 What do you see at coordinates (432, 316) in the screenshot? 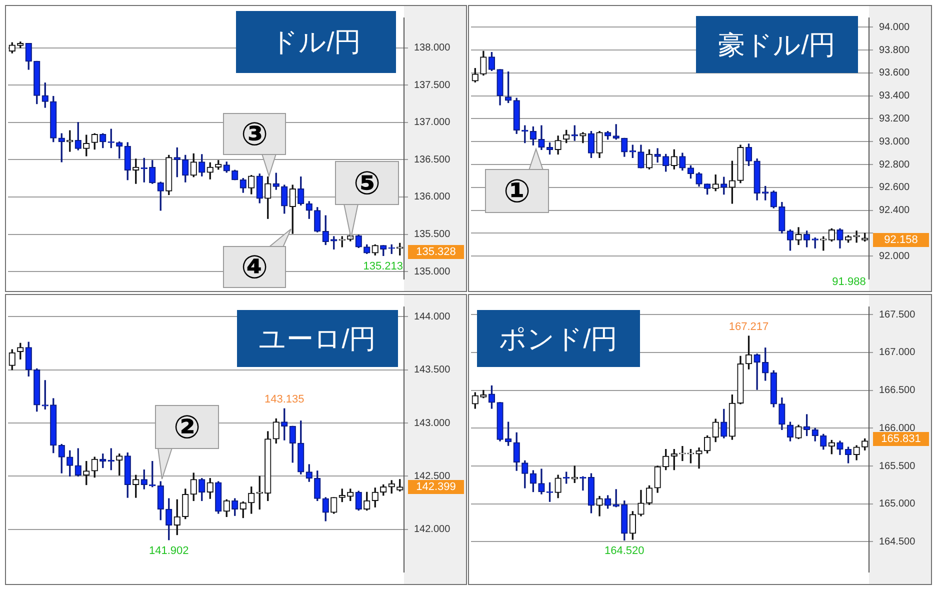
I see `y-tick-label: 144.000` at bounding box center [432, 316].